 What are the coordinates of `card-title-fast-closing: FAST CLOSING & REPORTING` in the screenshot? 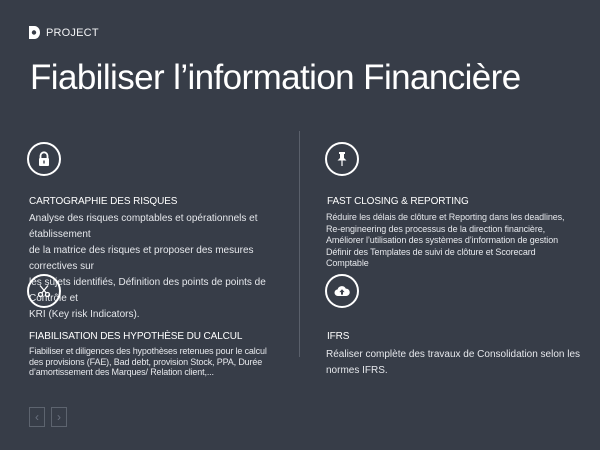 It's located at (398, 201).